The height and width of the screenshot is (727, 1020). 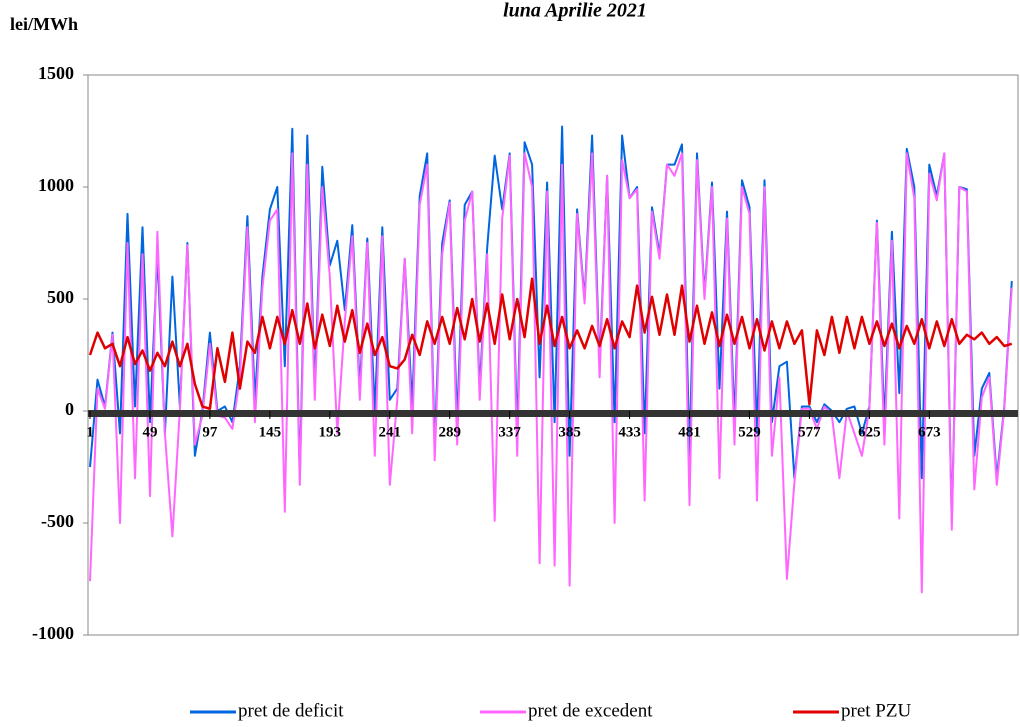 I want to click on x-tick-label: 577, so click(x=809, y=432).